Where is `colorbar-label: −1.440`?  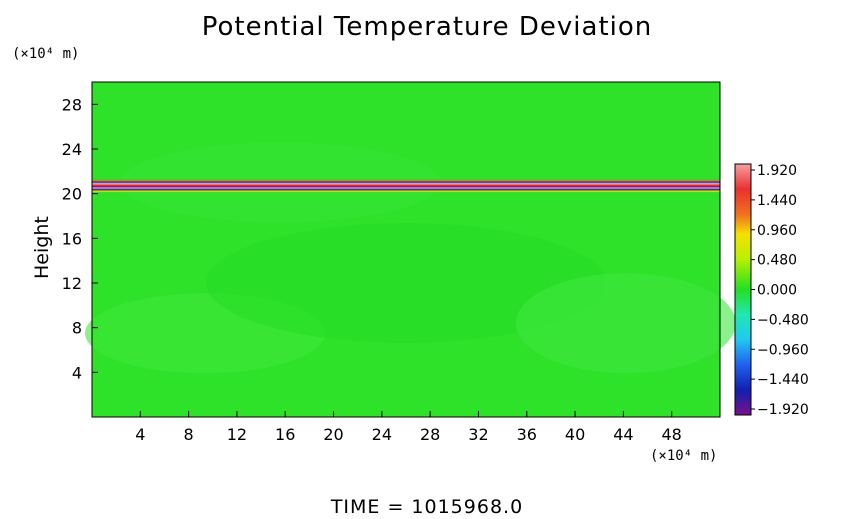 colorbar-label: −1.440 is located at coordinates (783, 380).